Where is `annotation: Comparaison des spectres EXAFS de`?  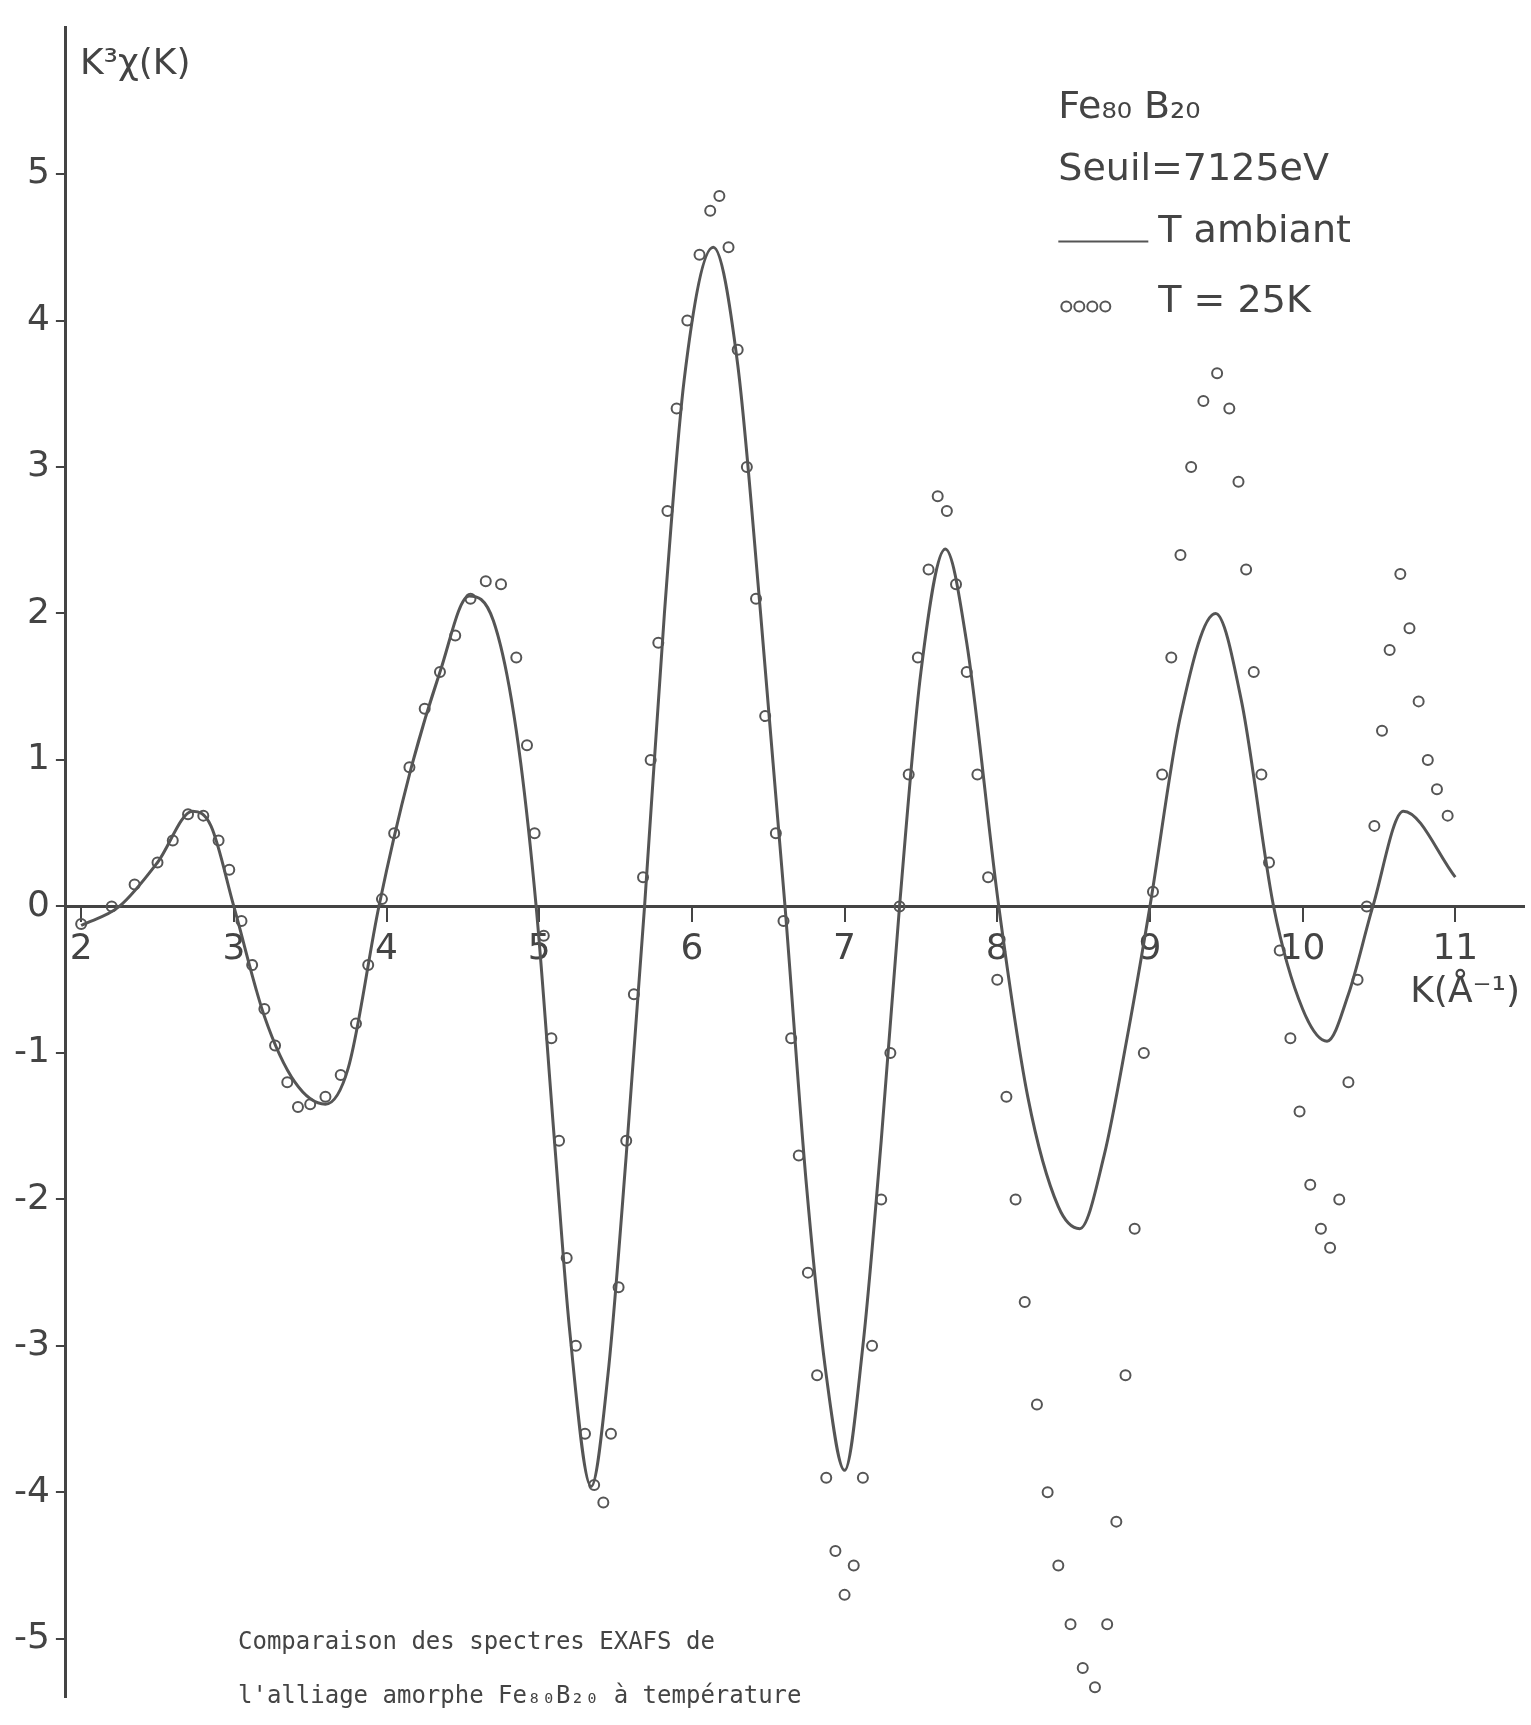
annotation: Comparaison des spectres EXAFS de is located at coordinates (476, 1641).